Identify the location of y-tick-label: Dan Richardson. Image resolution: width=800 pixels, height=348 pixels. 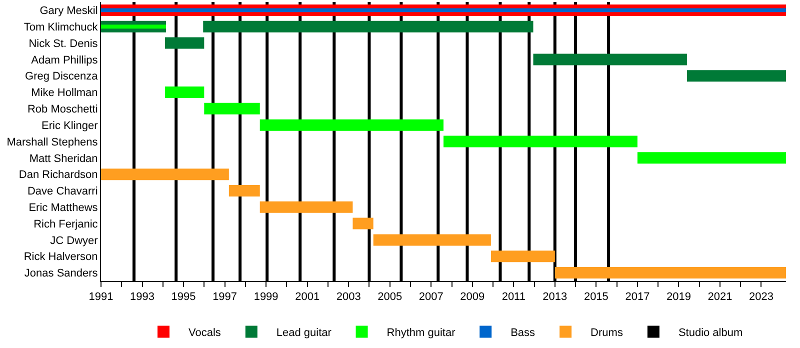
(58, 175).